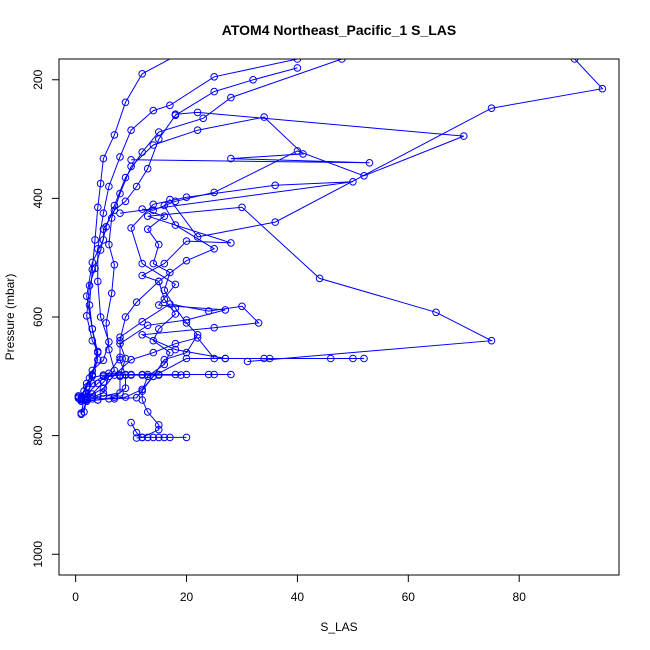 This screenshot has width=650, height=650. I want to click on x-tick-label: 40, so click(298, 597).